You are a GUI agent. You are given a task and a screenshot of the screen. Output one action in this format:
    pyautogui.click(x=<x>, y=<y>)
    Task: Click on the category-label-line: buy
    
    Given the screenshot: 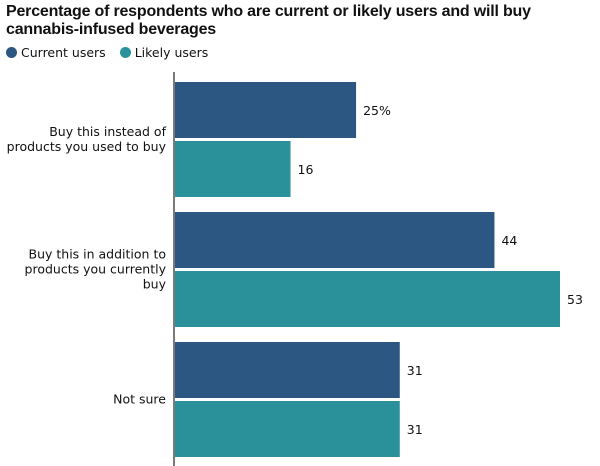 What is the action you would take?
    pyautogui.click(x=155, y=284)
    